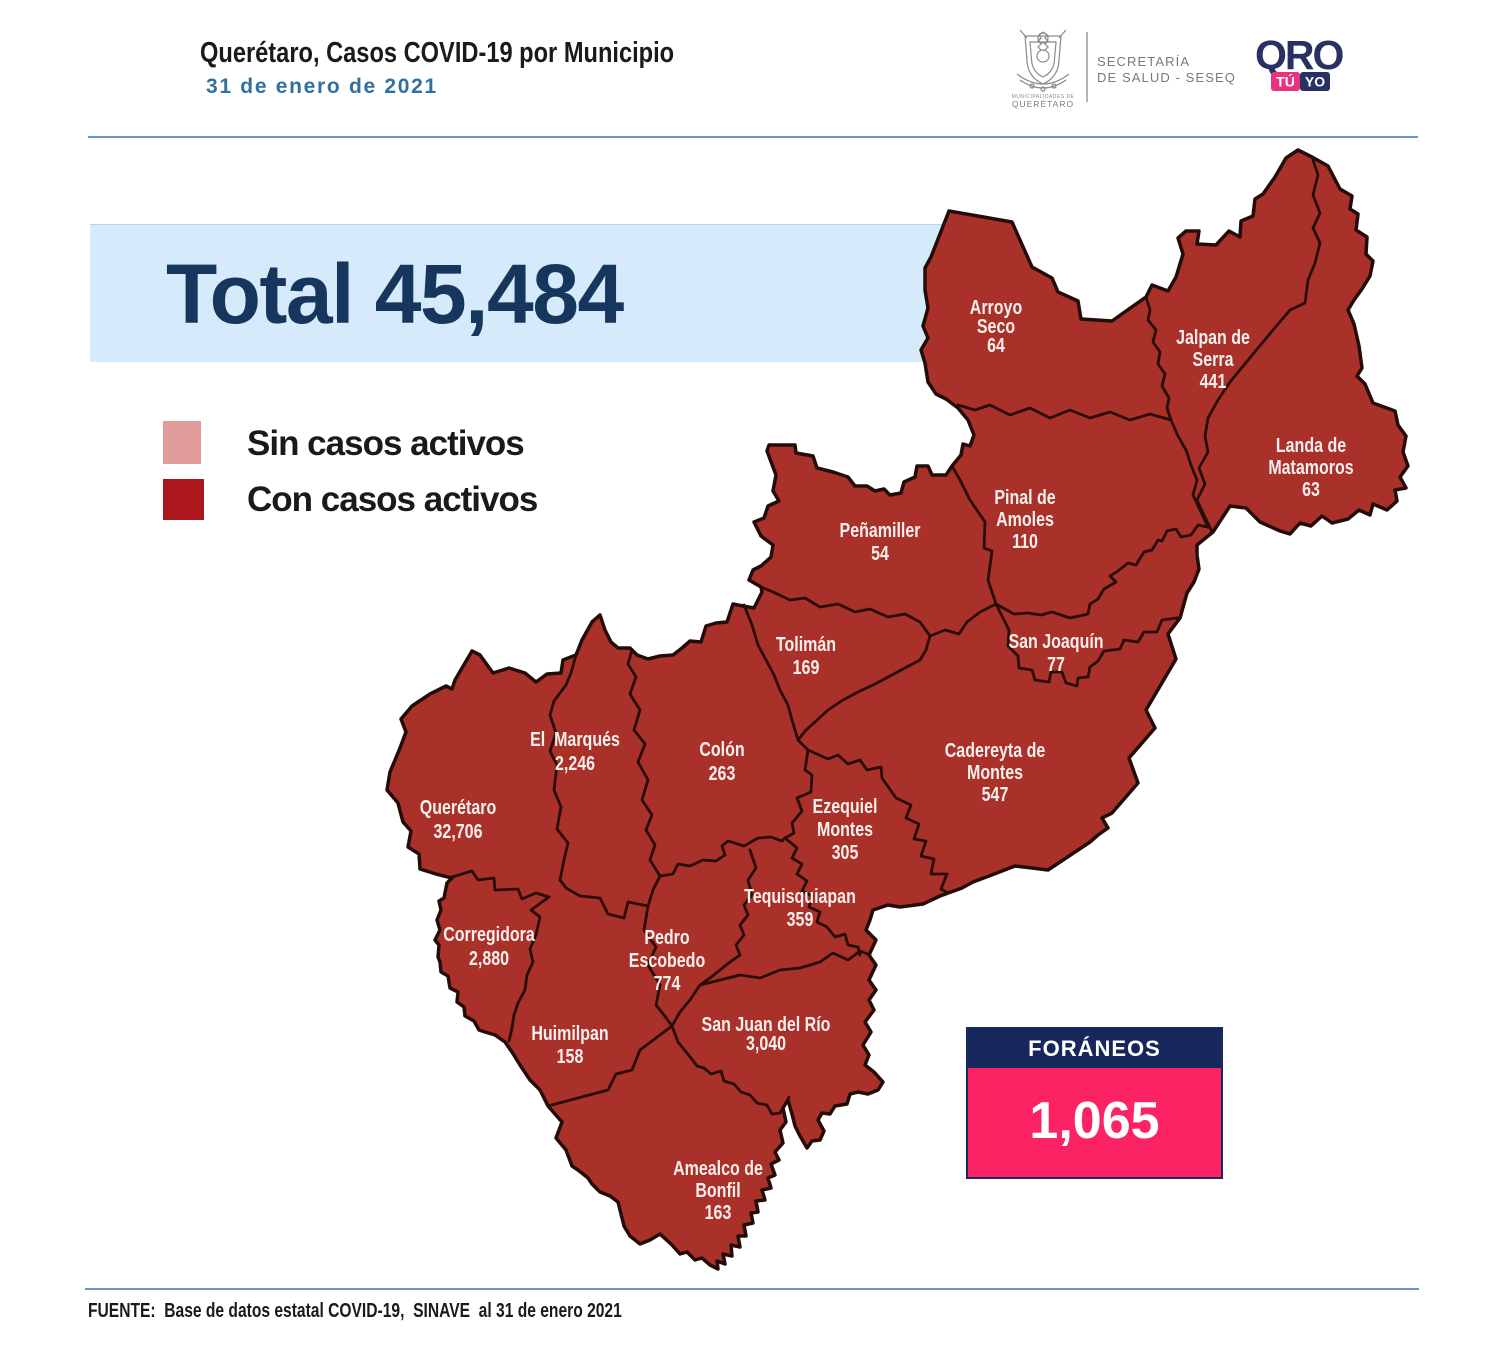 The height and width of the screenshot is (1356, 1500). I want to click on svg-text: 54, so click(880, 553).